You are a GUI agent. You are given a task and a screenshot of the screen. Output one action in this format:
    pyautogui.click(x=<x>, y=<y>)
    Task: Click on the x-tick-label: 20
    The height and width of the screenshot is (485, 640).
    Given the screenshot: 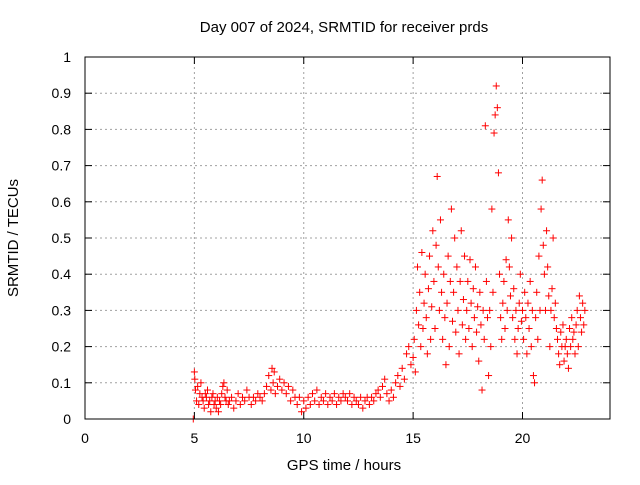 What is the action you would take?
    pyautogui.click(x=523, y=438)
    